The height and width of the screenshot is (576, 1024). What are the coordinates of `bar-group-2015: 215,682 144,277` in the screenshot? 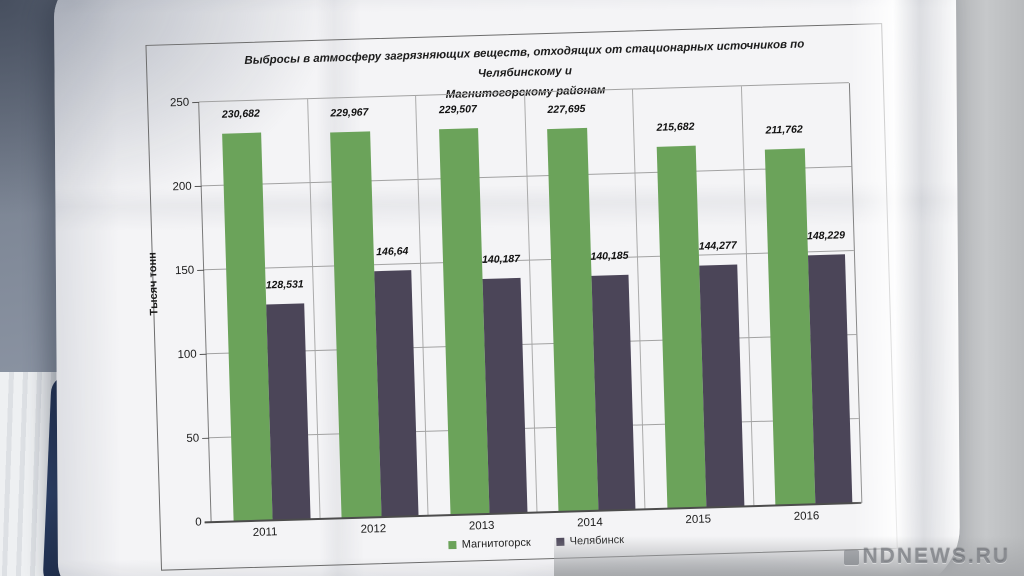 It's located at (693, 298).